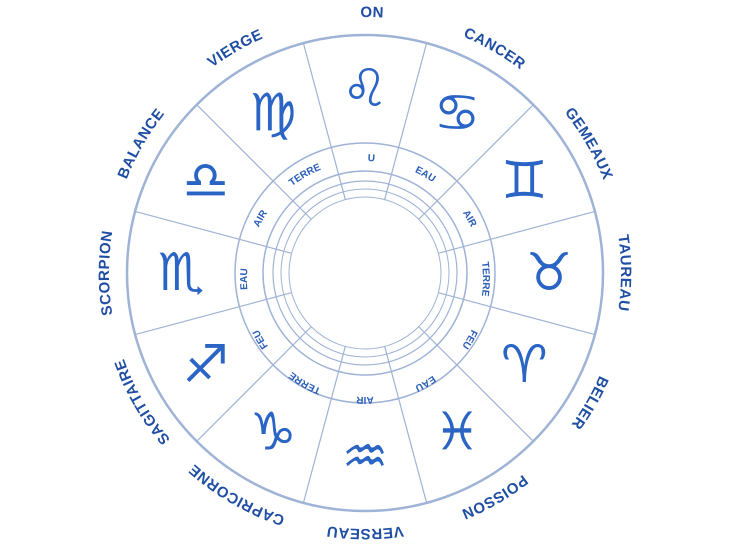 Image resolution: width=730 pixels, height=548 pixels. What do you see at coordinates (181, 273) in the screenshot?
I see `scorpion-icon: ♏` at bounding box center [181, 273].